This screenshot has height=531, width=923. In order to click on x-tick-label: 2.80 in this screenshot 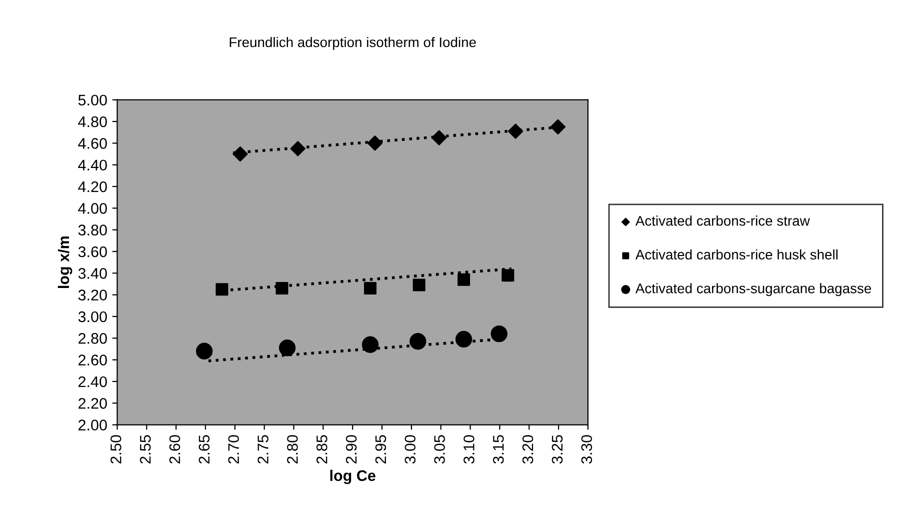, I will do `click(292, 449)`.